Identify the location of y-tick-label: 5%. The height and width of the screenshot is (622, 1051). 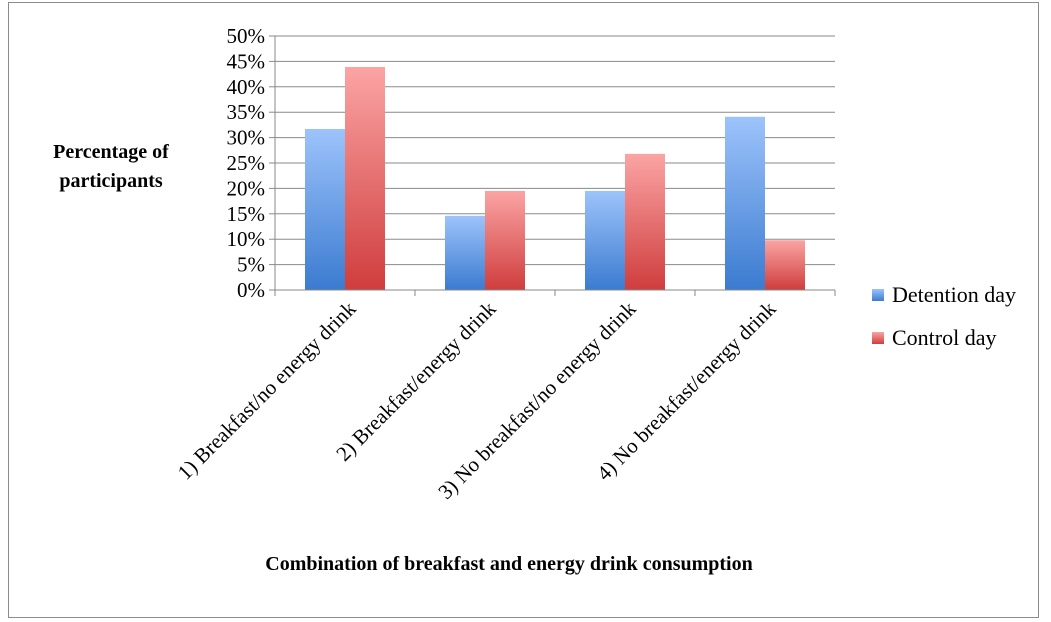
(251, 265).